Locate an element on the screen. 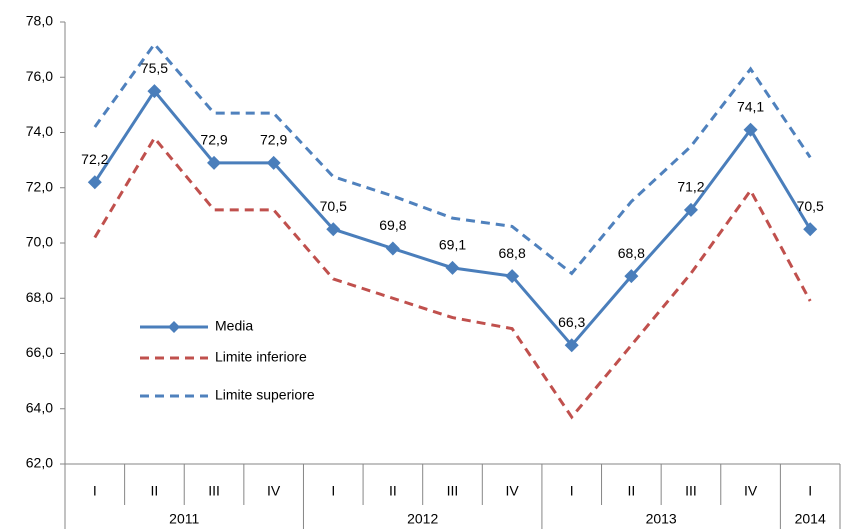  legend-label: Limite superiore is located at coordinates (265, 395).